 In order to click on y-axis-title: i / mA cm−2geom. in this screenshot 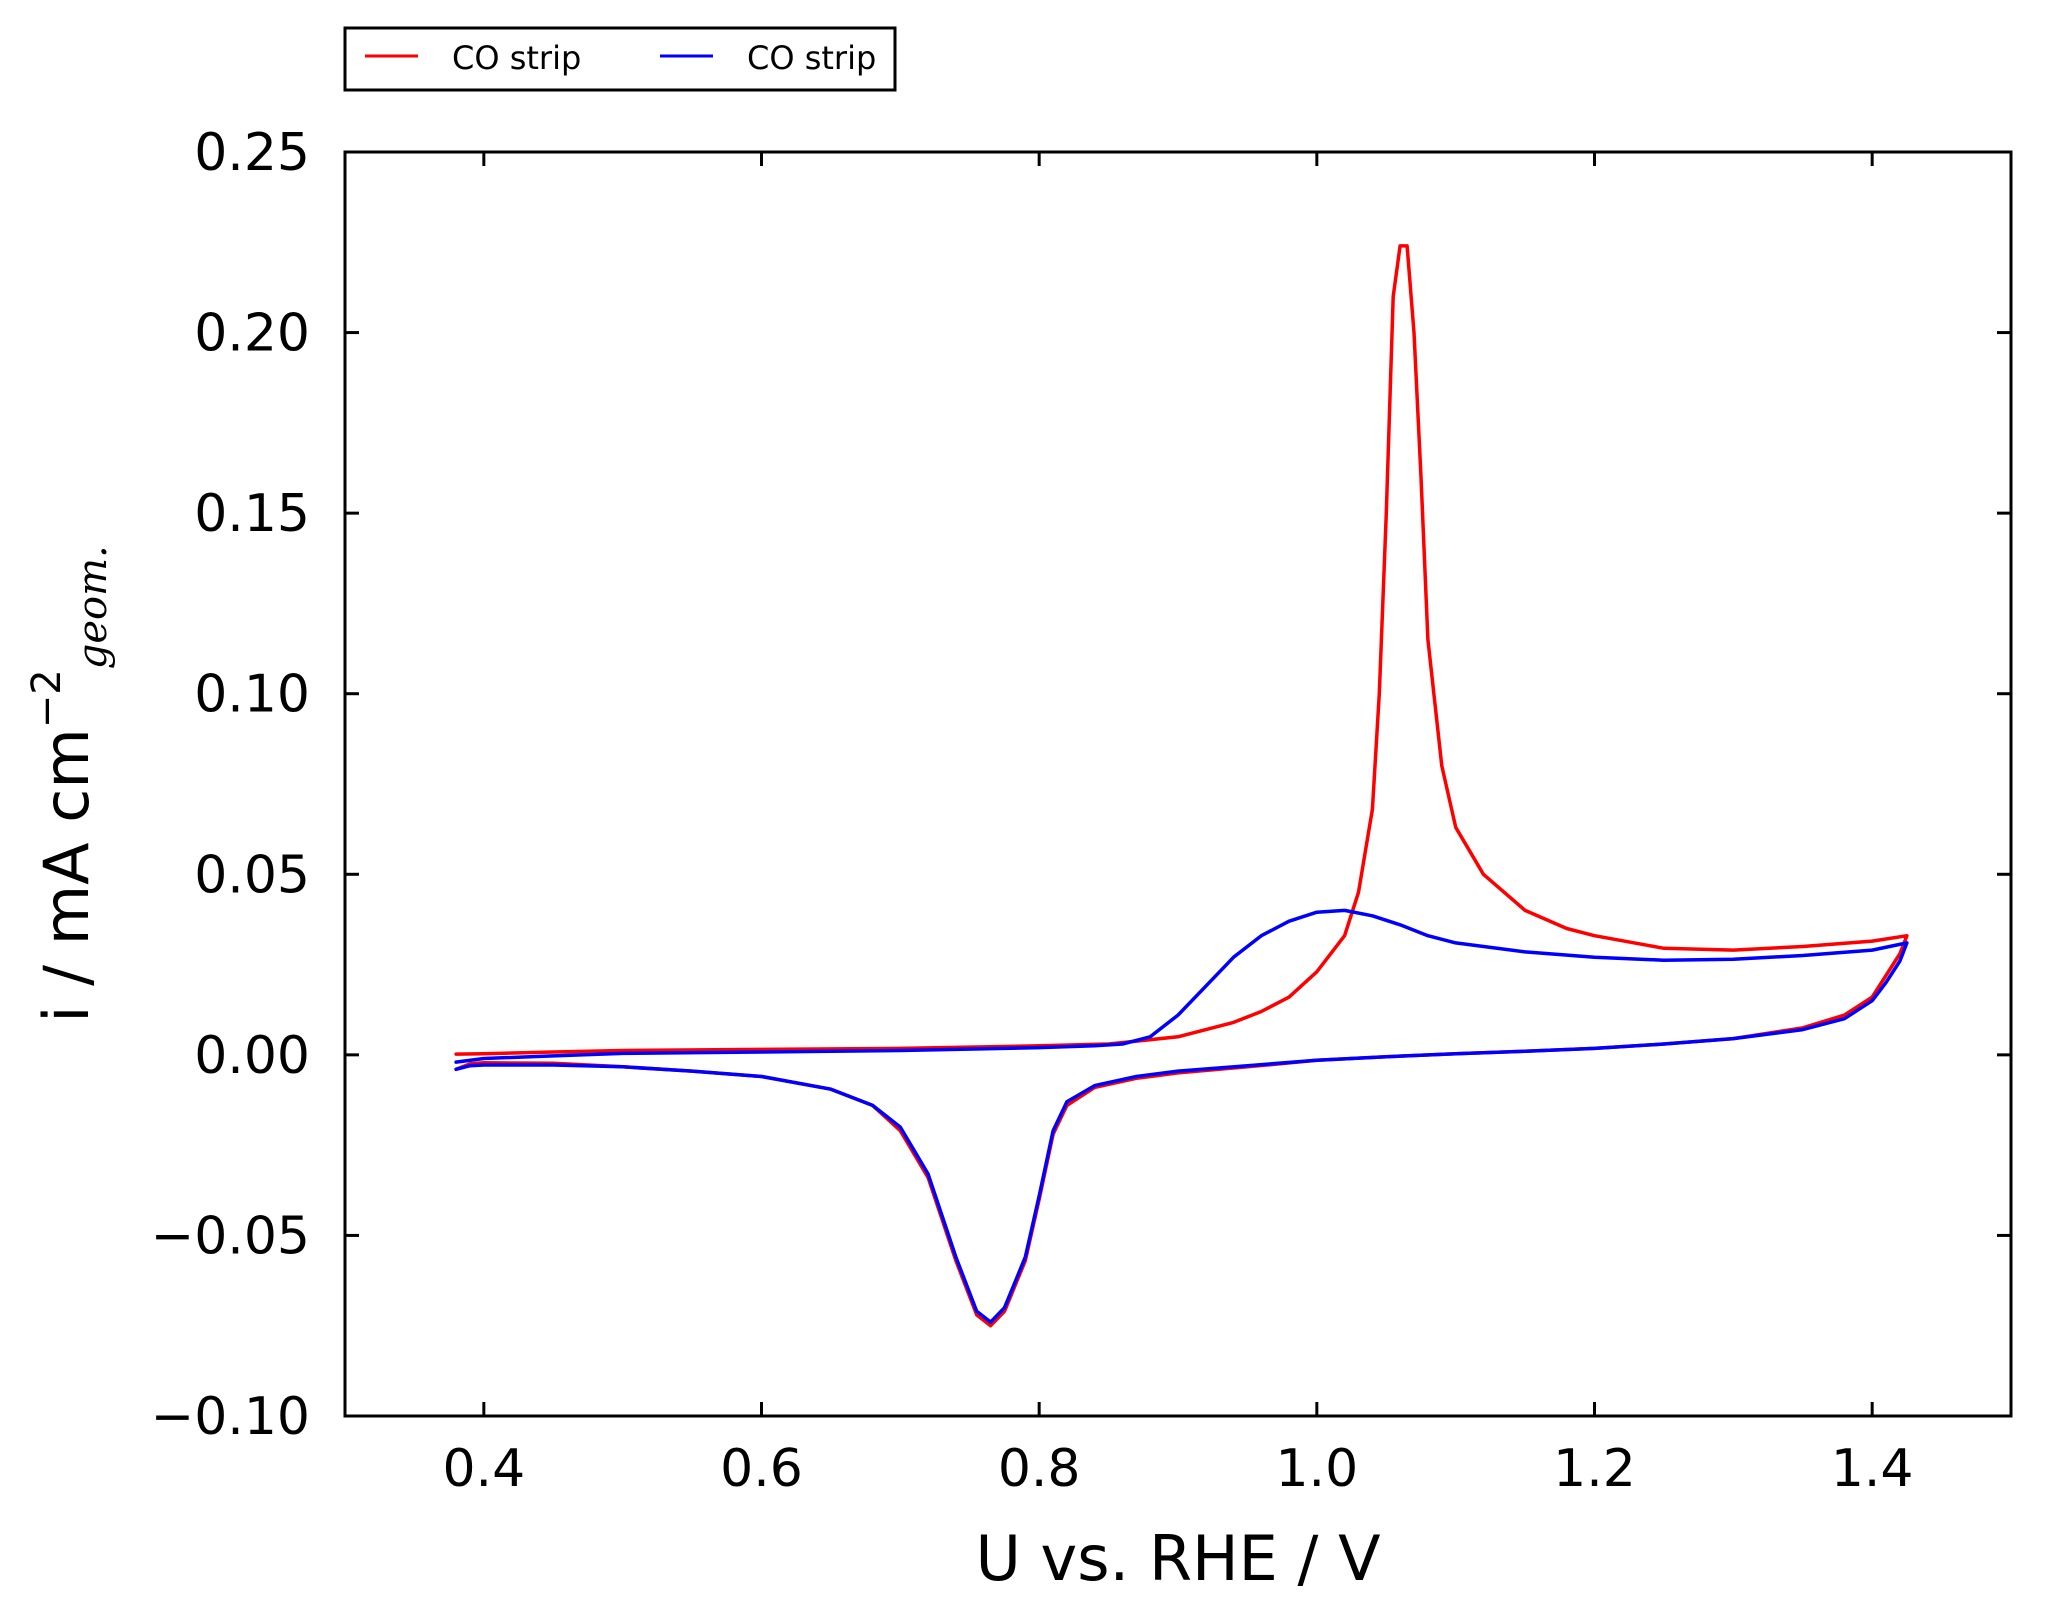, I will do `click(70, 784)`.